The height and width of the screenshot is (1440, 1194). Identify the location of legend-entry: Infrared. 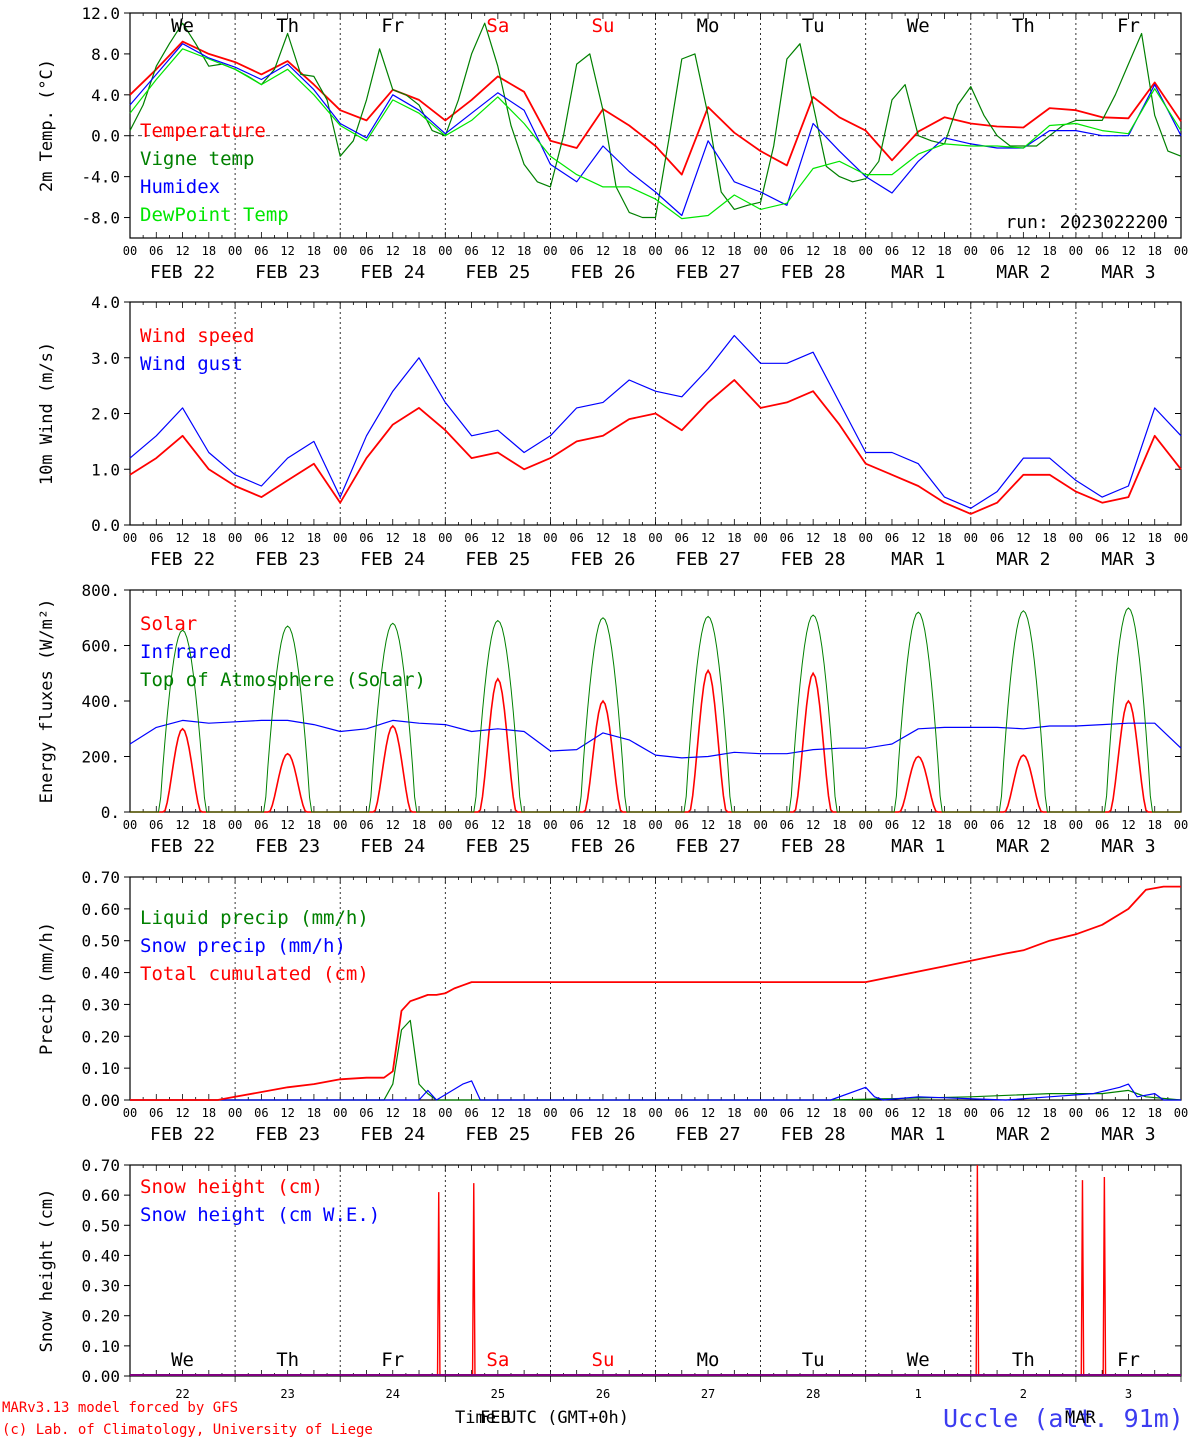
(186, 652).